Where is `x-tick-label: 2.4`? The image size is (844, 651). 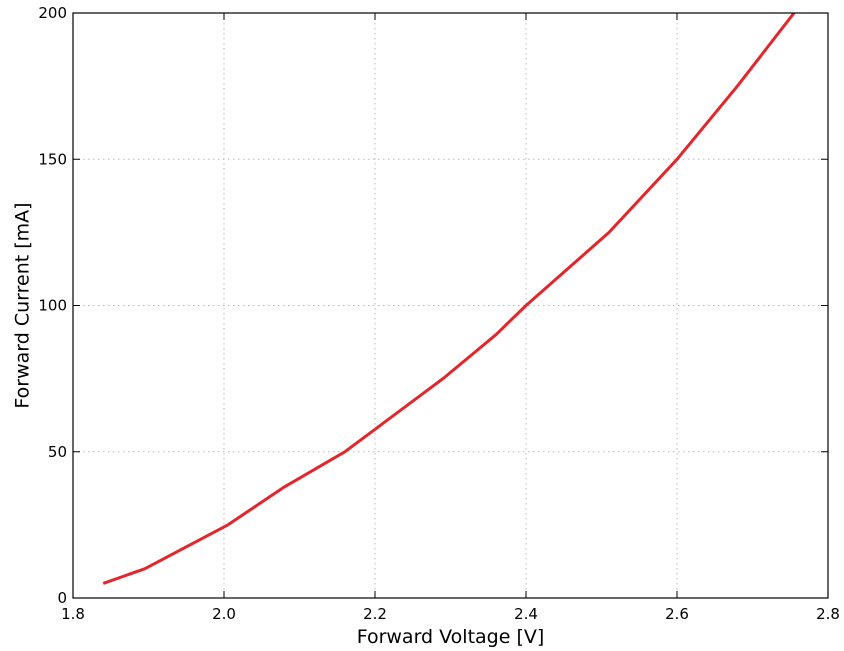 x-tick-label: 2.4 is located at coordinates (526, 614).